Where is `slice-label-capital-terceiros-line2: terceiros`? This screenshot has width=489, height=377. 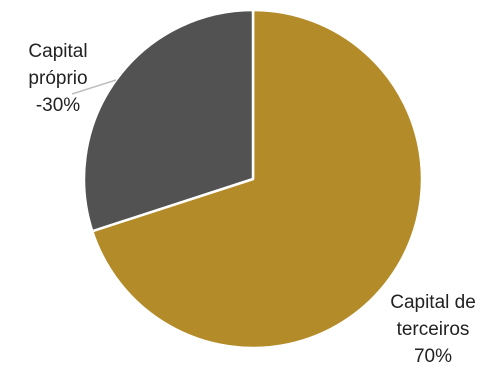 slice-label-capital-terceiros-line2: terceiros is located at coordinates (433, 329).